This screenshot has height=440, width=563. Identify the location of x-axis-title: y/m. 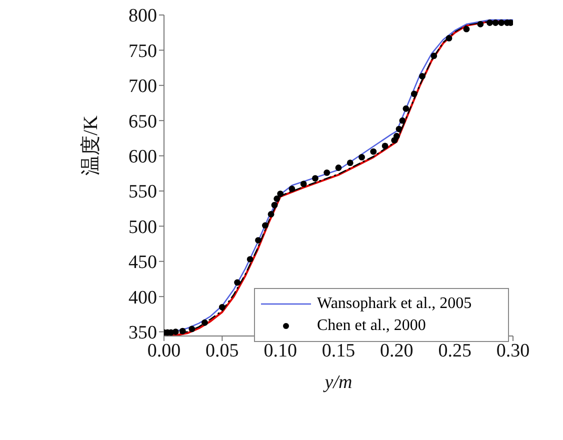
(337, 382).